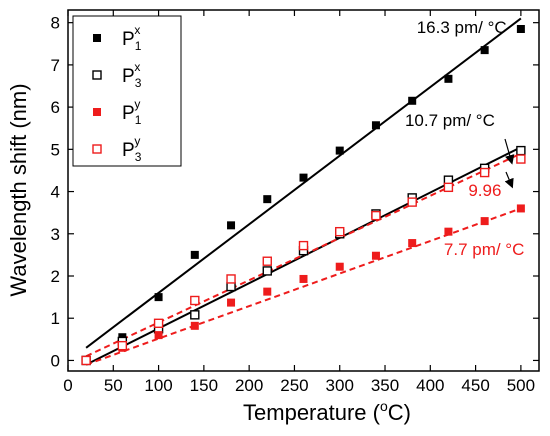 The height and width of the screenshot is (436, 550). I want to click on y-tick-label: 1, so click(55, 318).